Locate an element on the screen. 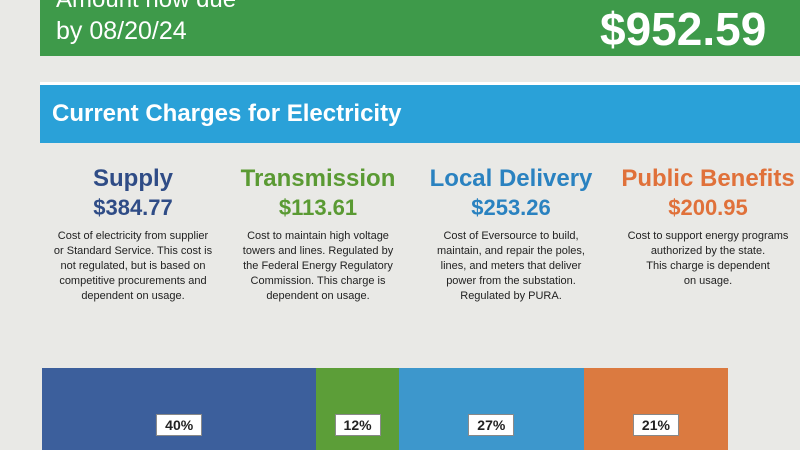 The width and height of the screenshot is (800, 450). charge-name: Public Benefits is located at coordinates (708, 178).